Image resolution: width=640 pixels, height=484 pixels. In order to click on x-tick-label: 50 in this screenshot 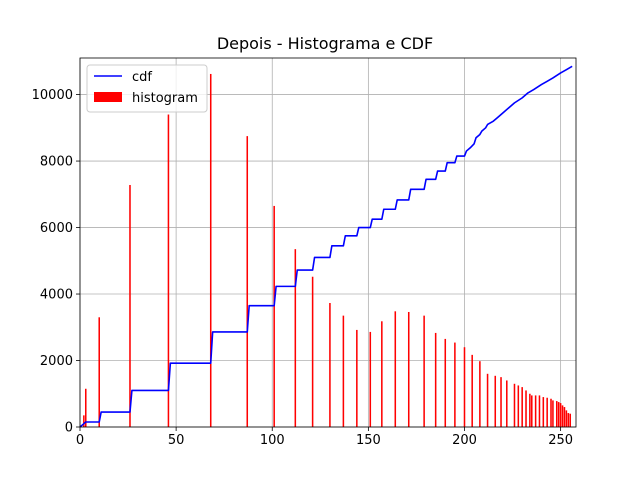, I will do `click(176, 440)`.